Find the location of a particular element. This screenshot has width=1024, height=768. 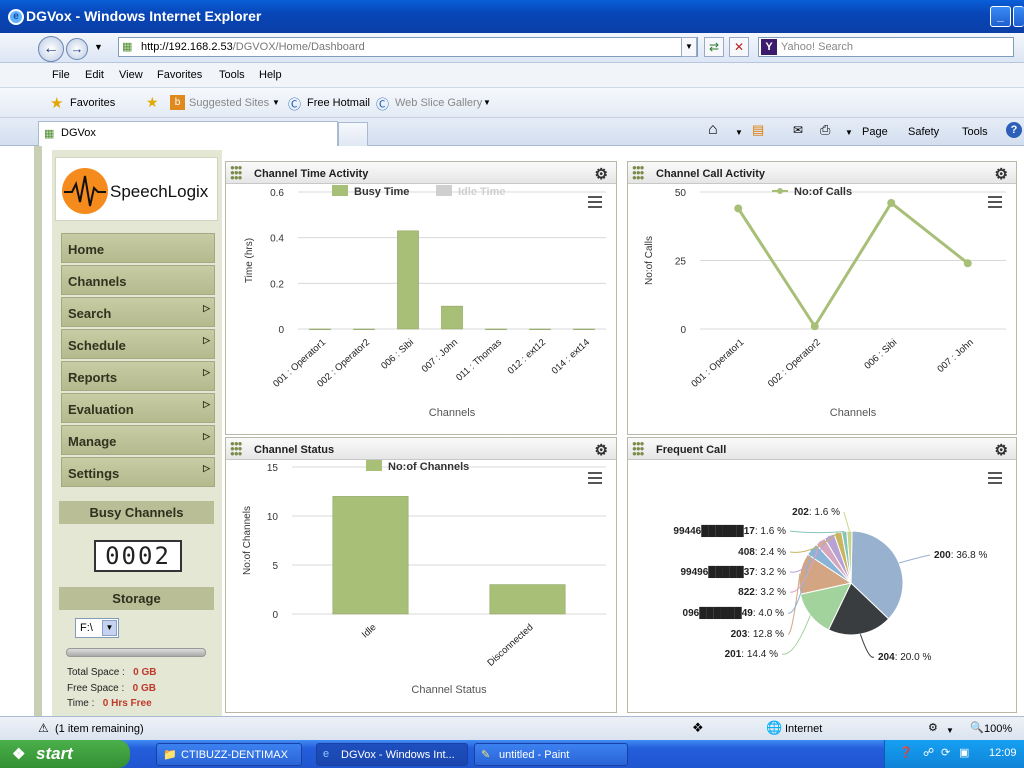

minimize-button: _ is located at coordinates (1000, 16).